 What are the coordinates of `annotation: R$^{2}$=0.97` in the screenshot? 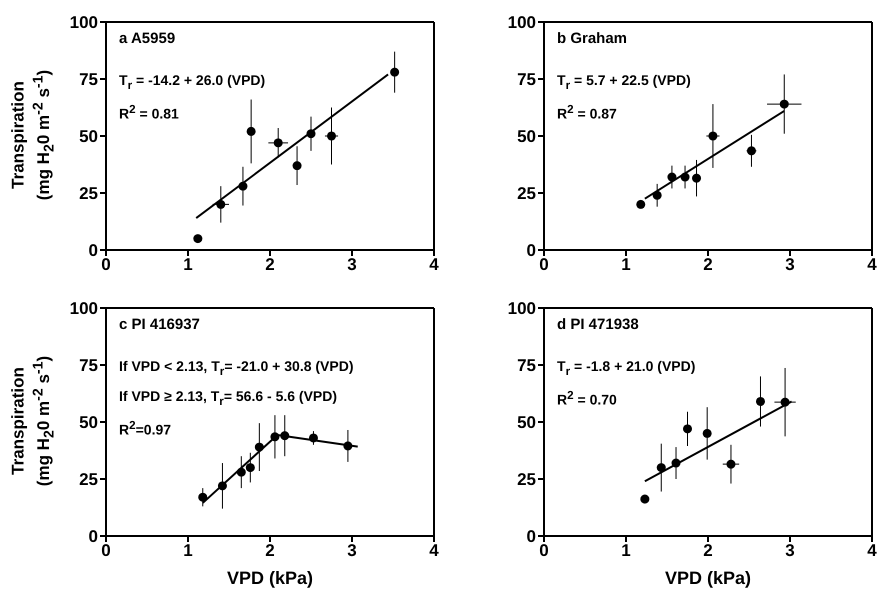 It's located at (145, 429).